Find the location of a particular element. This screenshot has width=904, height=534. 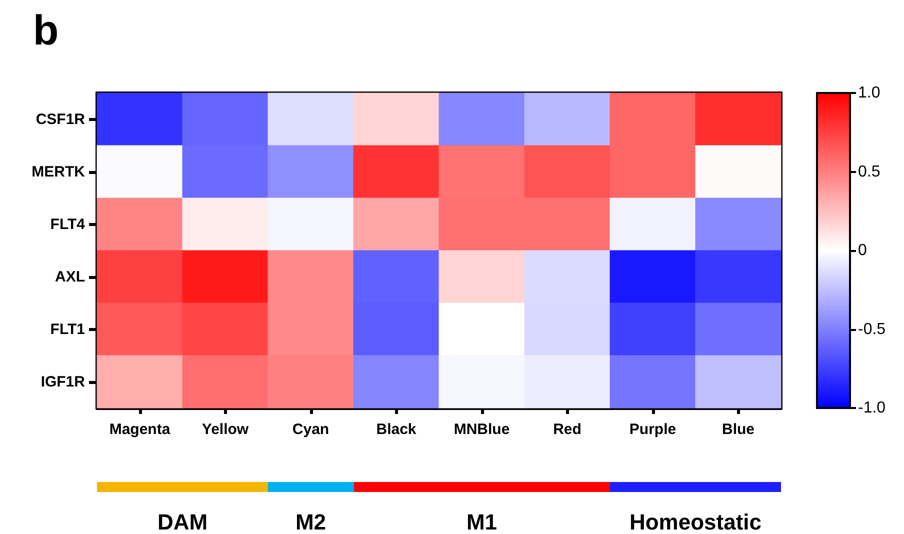

text: Homeostatic is located at coordinates (695, 522).